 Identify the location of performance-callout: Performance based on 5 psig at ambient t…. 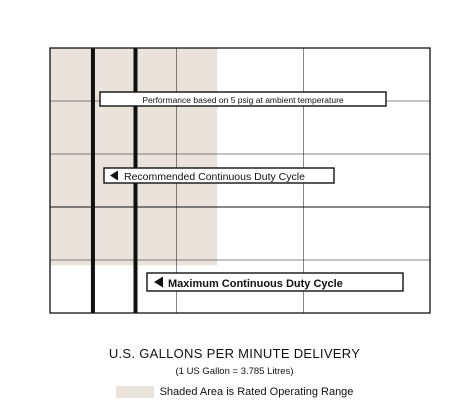
(243, 99).